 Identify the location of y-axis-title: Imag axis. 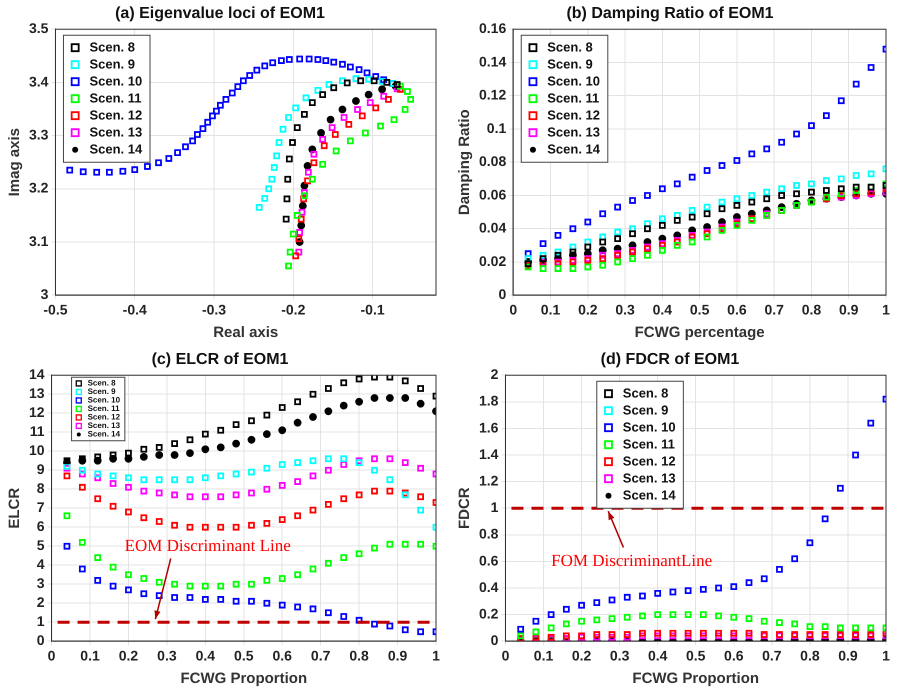
(15, 162).